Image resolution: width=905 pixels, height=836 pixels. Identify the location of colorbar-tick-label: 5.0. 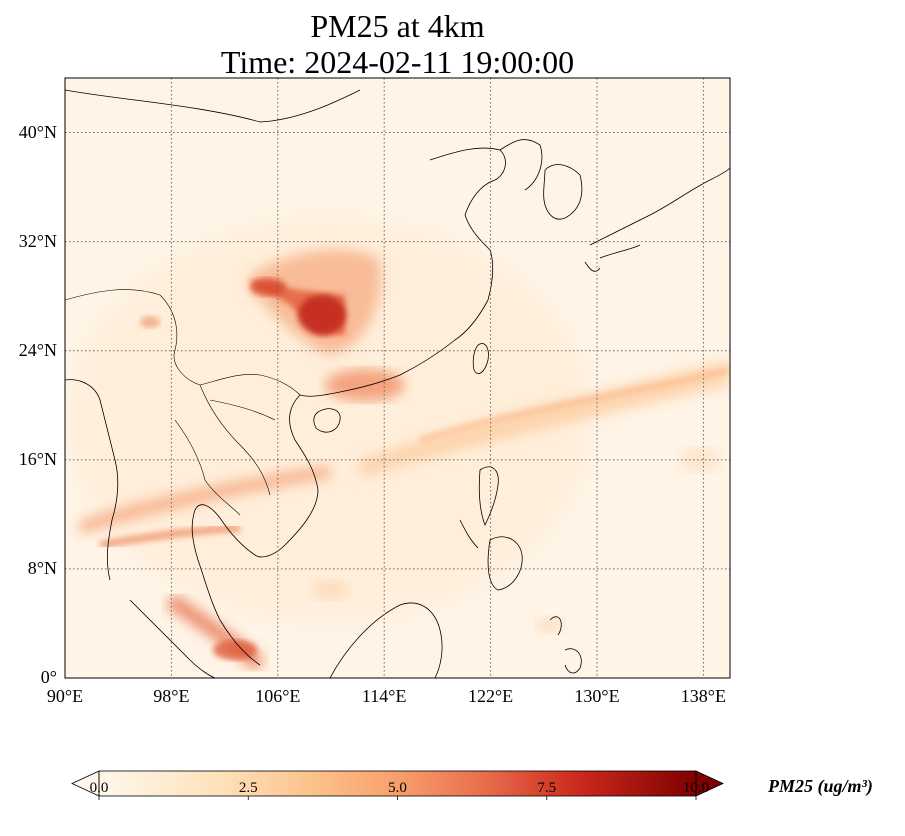
(397, 788).